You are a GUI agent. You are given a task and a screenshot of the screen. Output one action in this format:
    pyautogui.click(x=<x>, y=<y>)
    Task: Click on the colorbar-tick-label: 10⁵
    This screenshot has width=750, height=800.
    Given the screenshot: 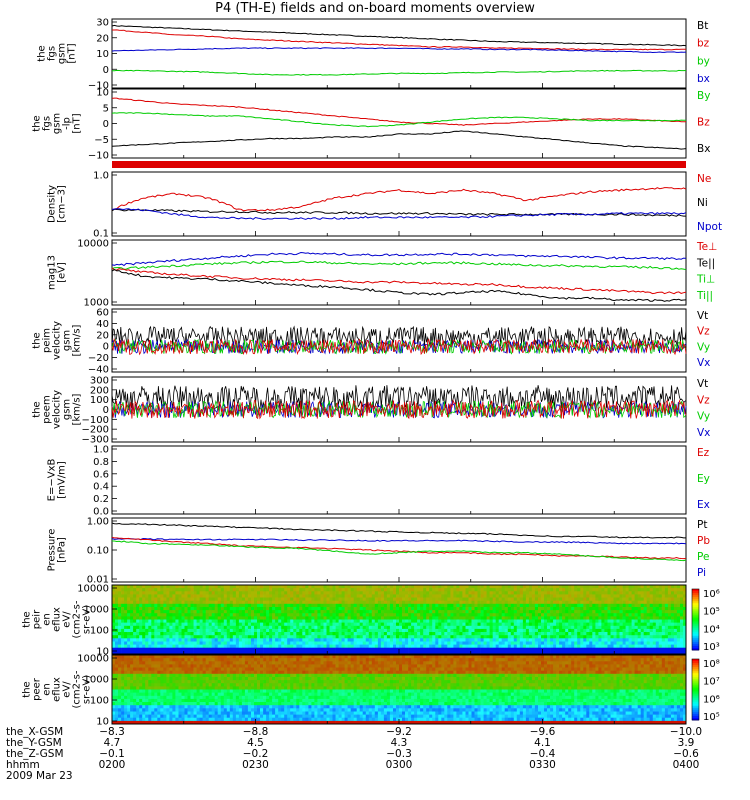 What is the action you would take?
    pyautogui.click(x=711, y=612)
    